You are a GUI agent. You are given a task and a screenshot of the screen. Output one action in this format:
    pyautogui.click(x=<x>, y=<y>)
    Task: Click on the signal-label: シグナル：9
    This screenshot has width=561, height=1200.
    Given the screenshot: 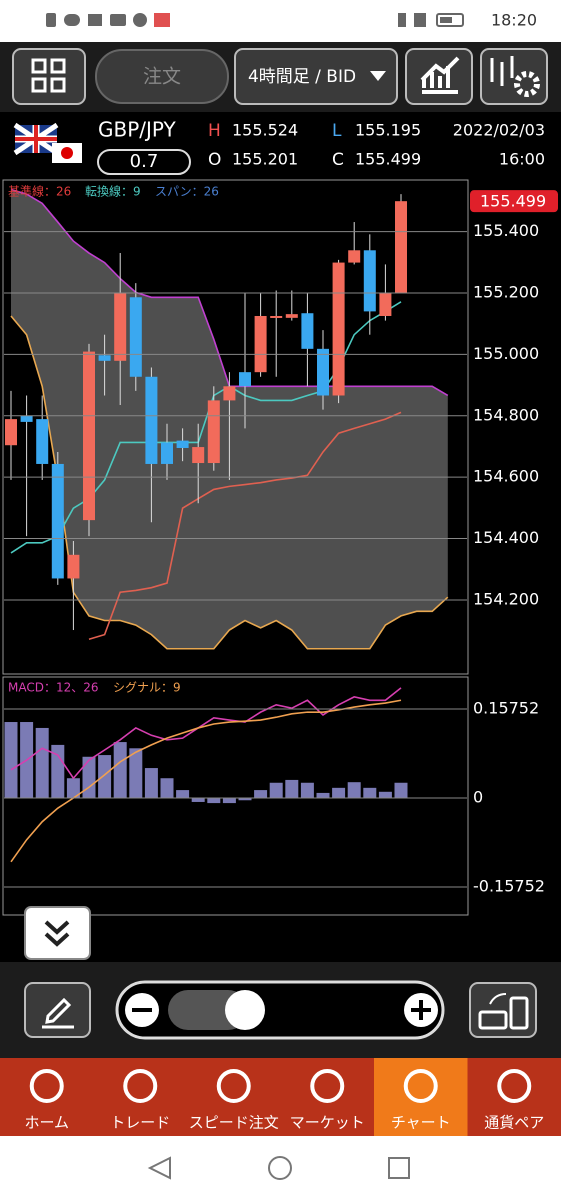 What is the action you would take?
    pyautogui.click(x=147, y=688)
    